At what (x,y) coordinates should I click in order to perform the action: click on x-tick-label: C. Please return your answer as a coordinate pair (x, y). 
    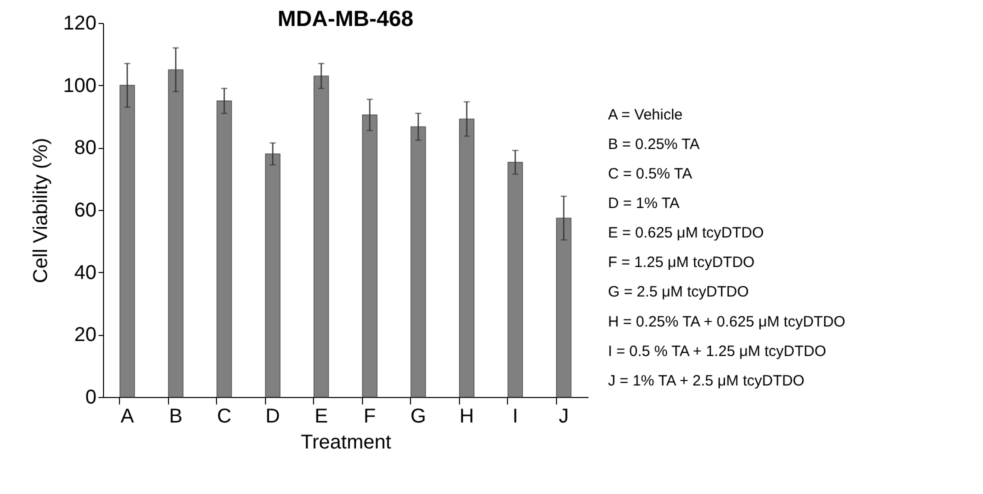
    Looking at the image, I should click on (224, 417).